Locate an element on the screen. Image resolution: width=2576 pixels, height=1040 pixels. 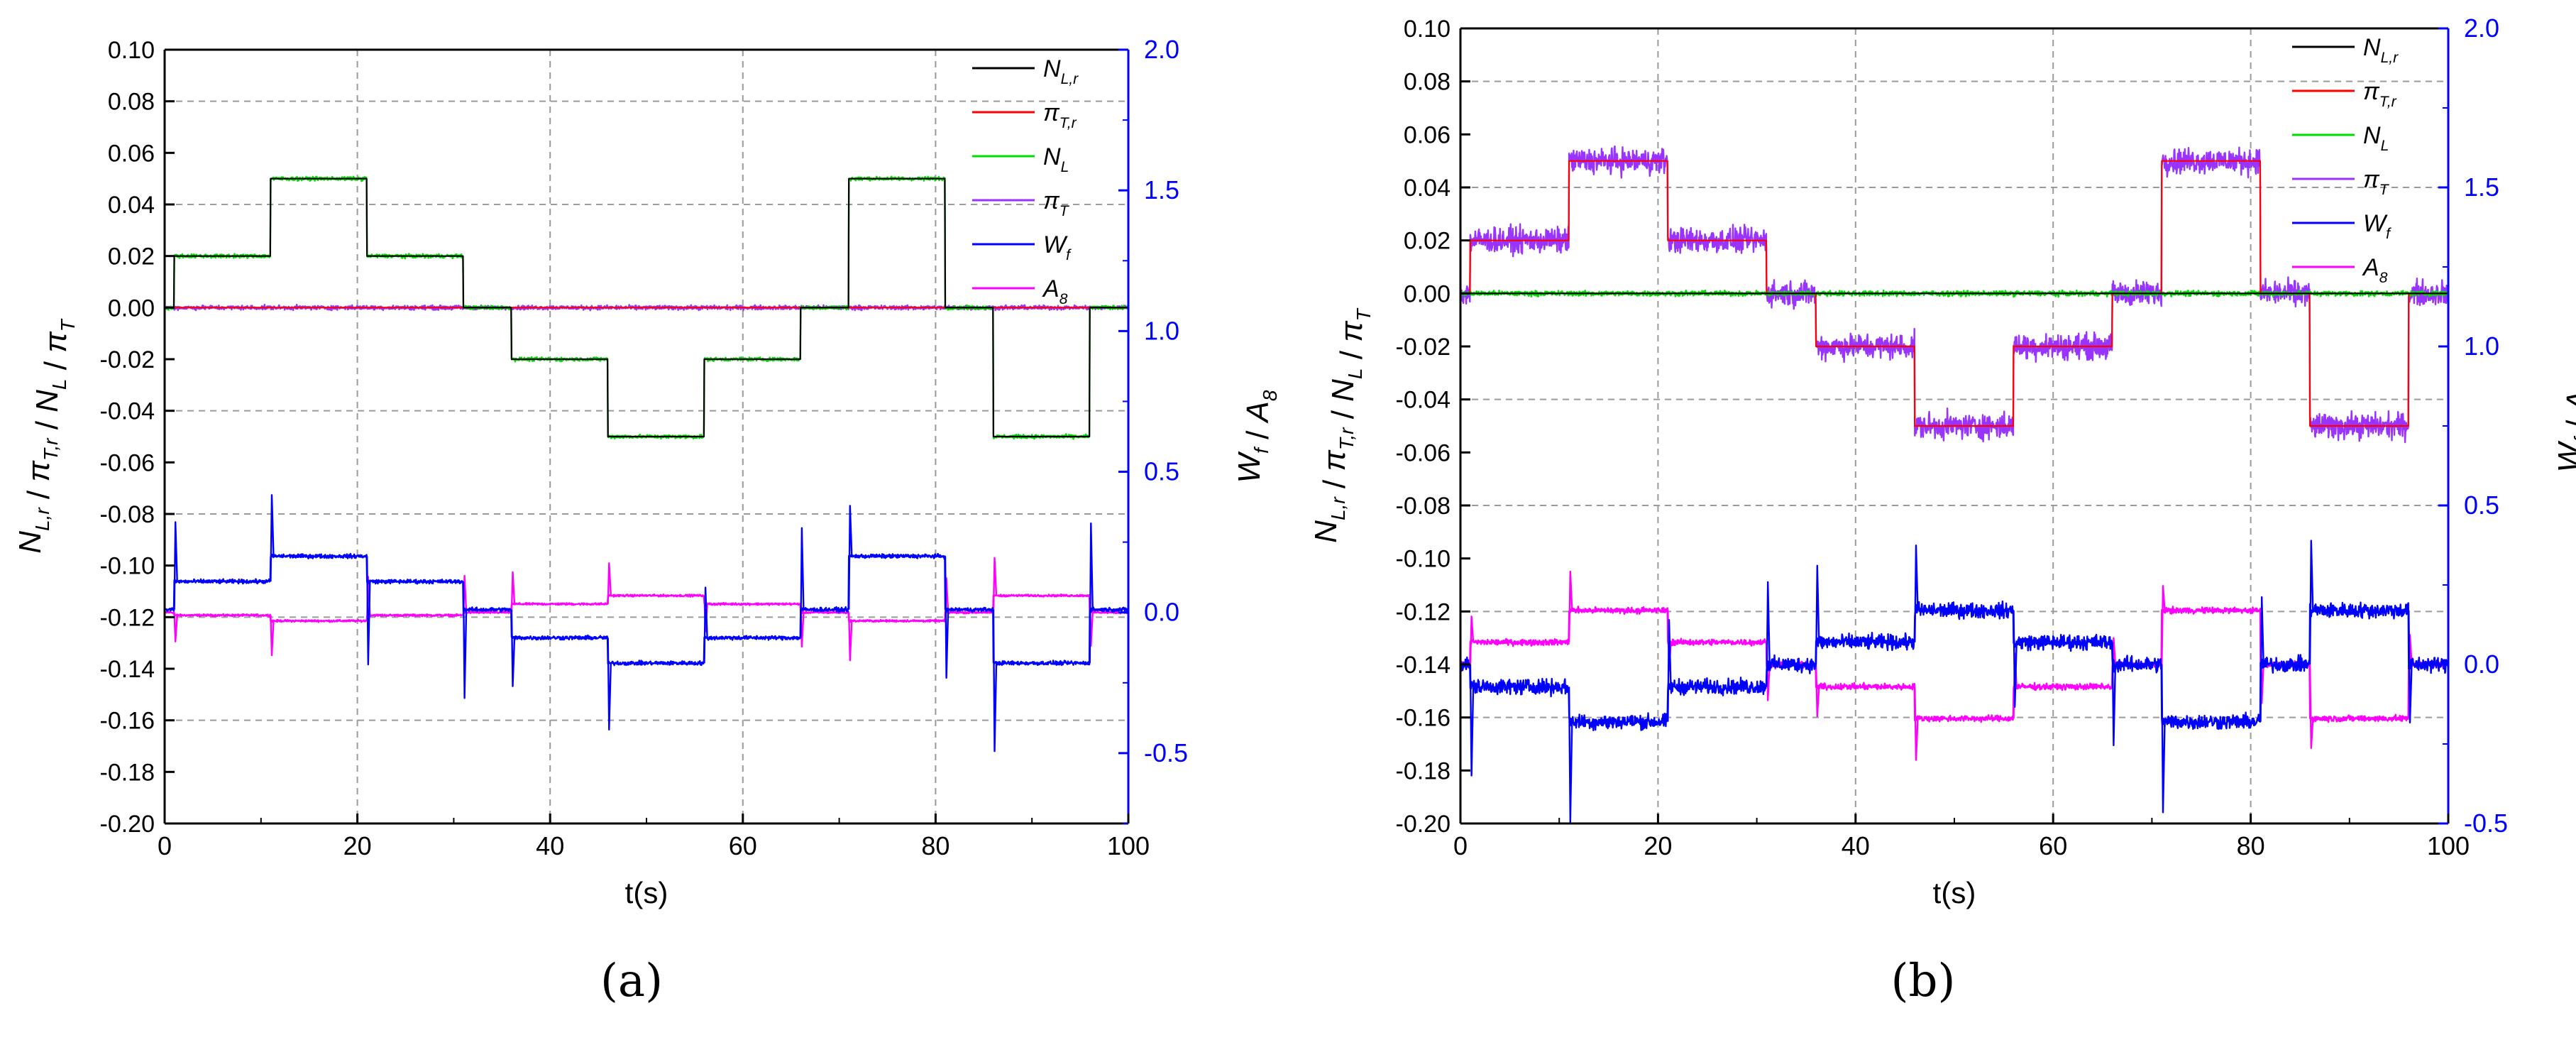
panel-caption-a: (a) is located at coordinates (632, 981).